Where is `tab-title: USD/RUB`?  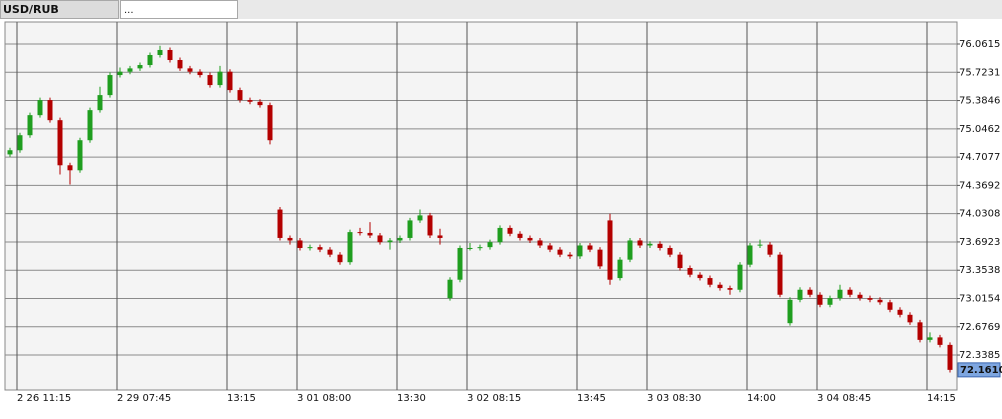
tab-title: USD/RUB is located at coordinates (31, 9).